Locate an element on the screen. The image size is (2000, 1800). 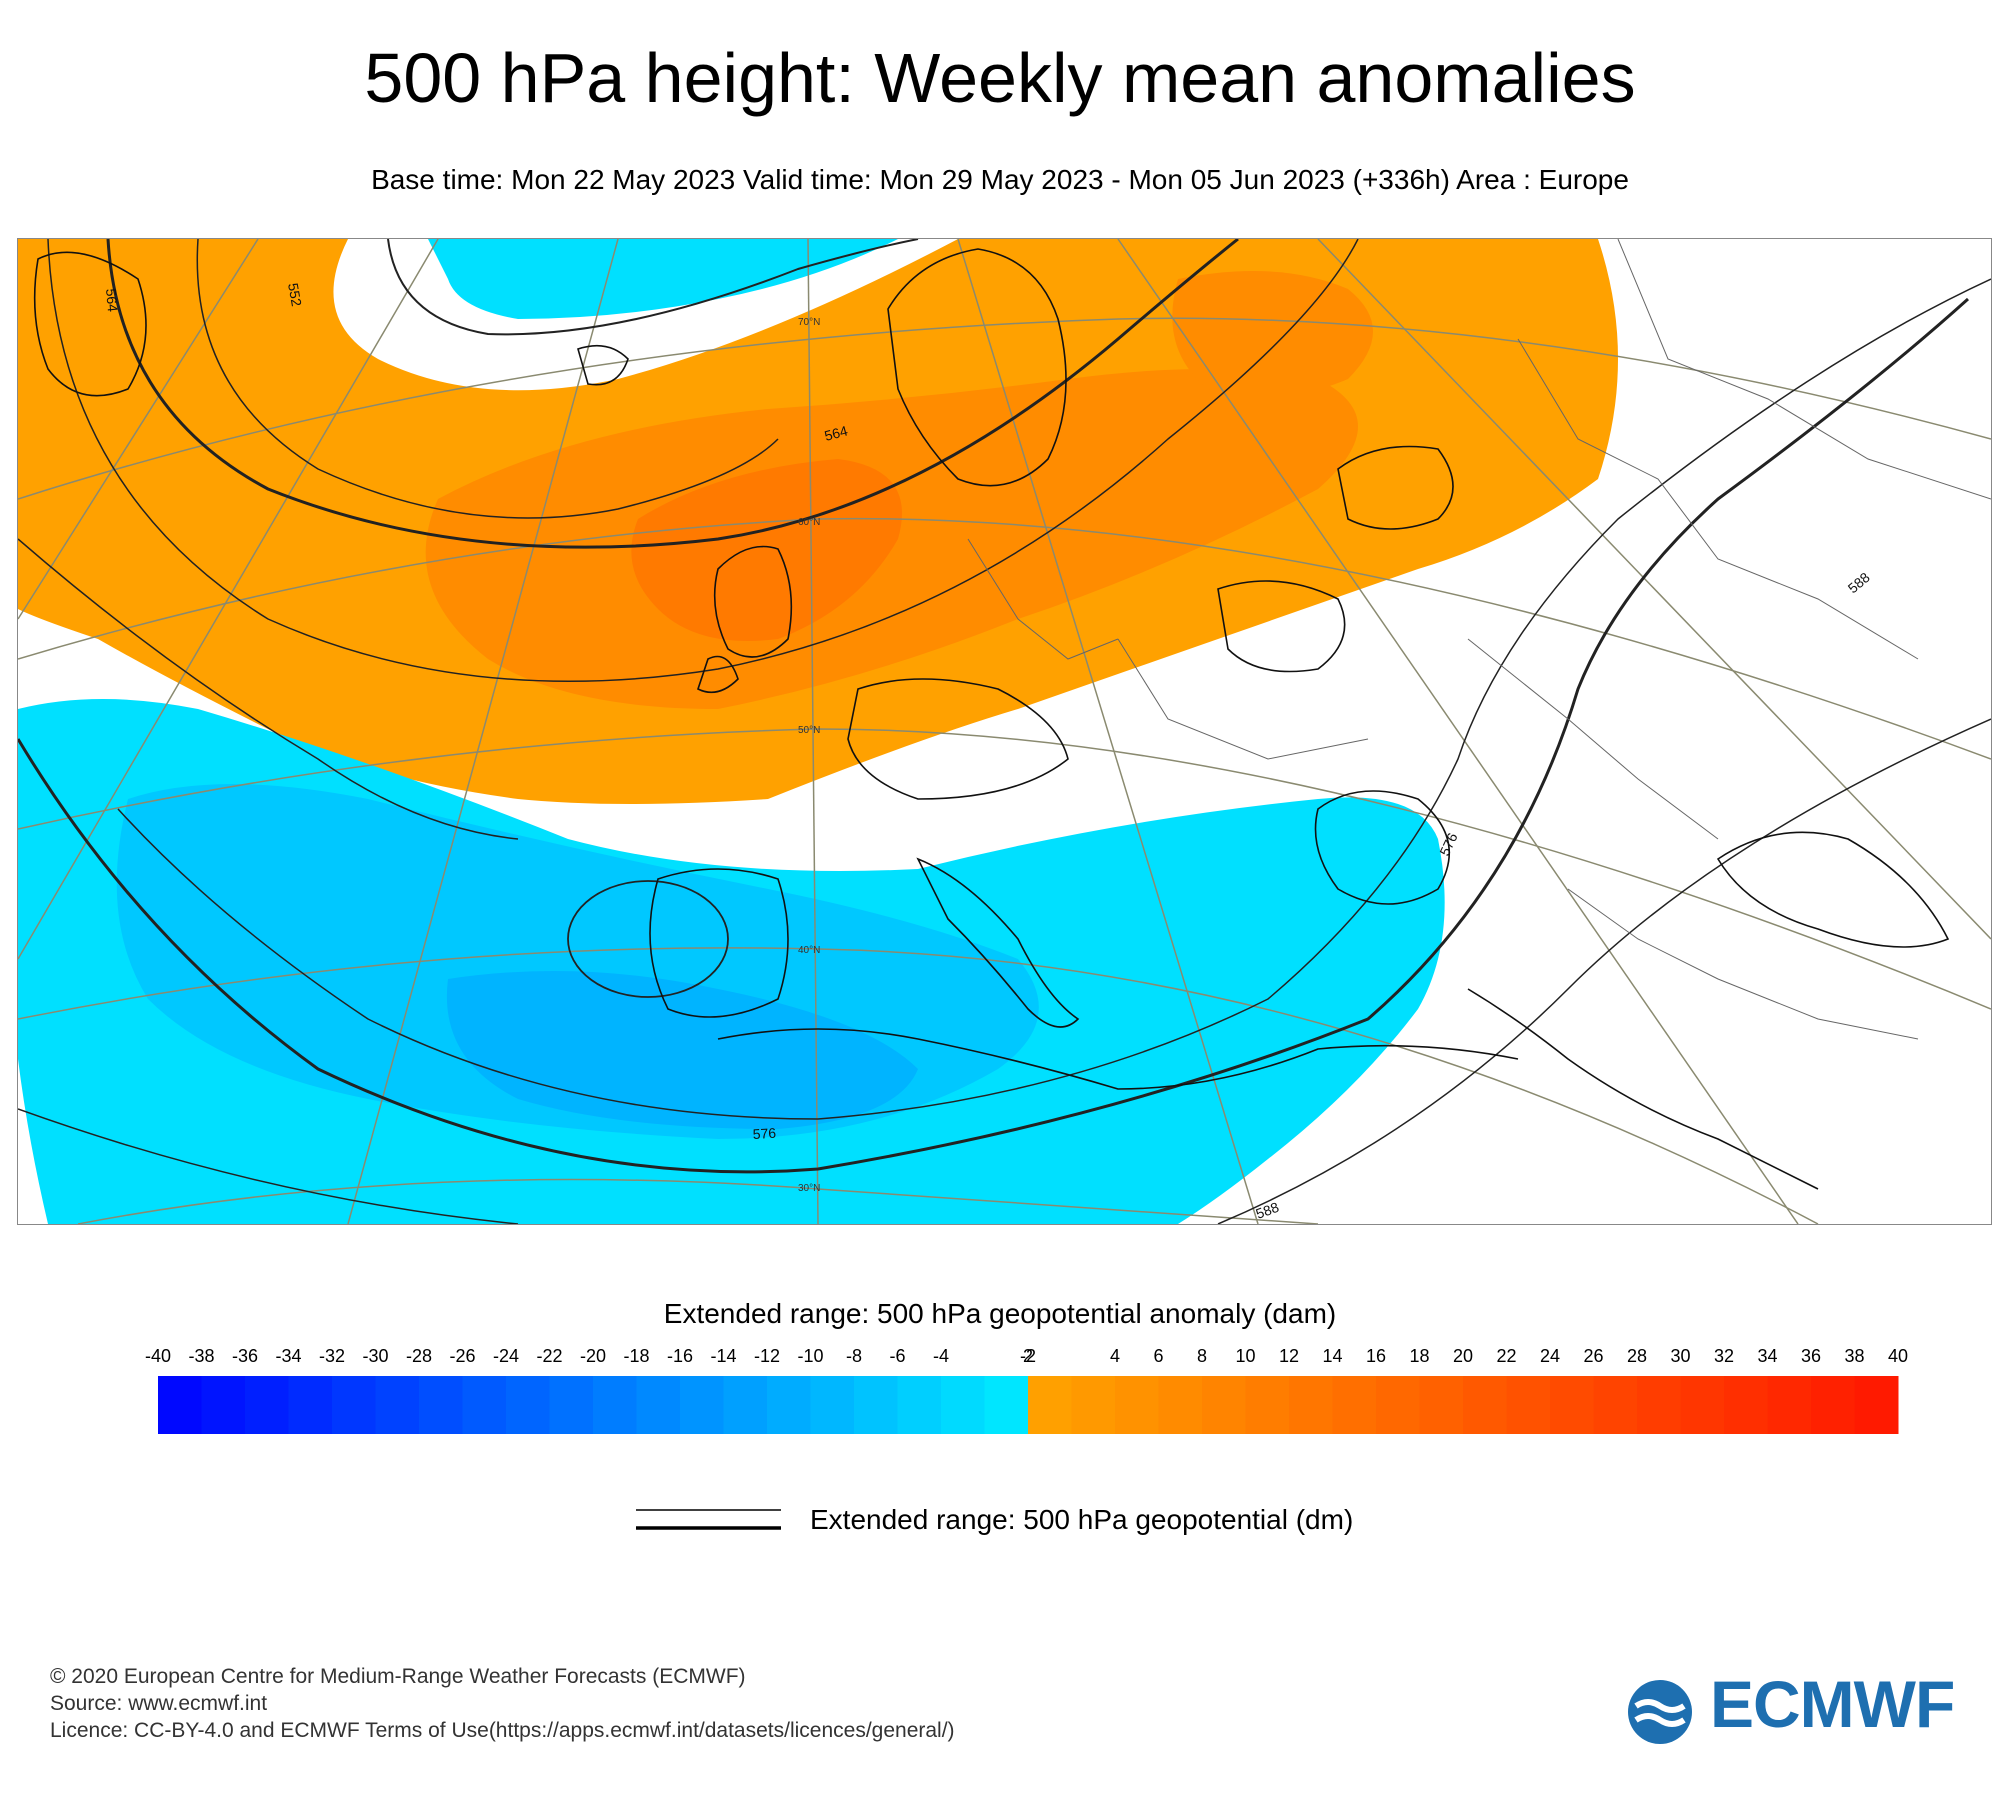
negative-tick-label: -14 is located at coordinates (723, 1356).